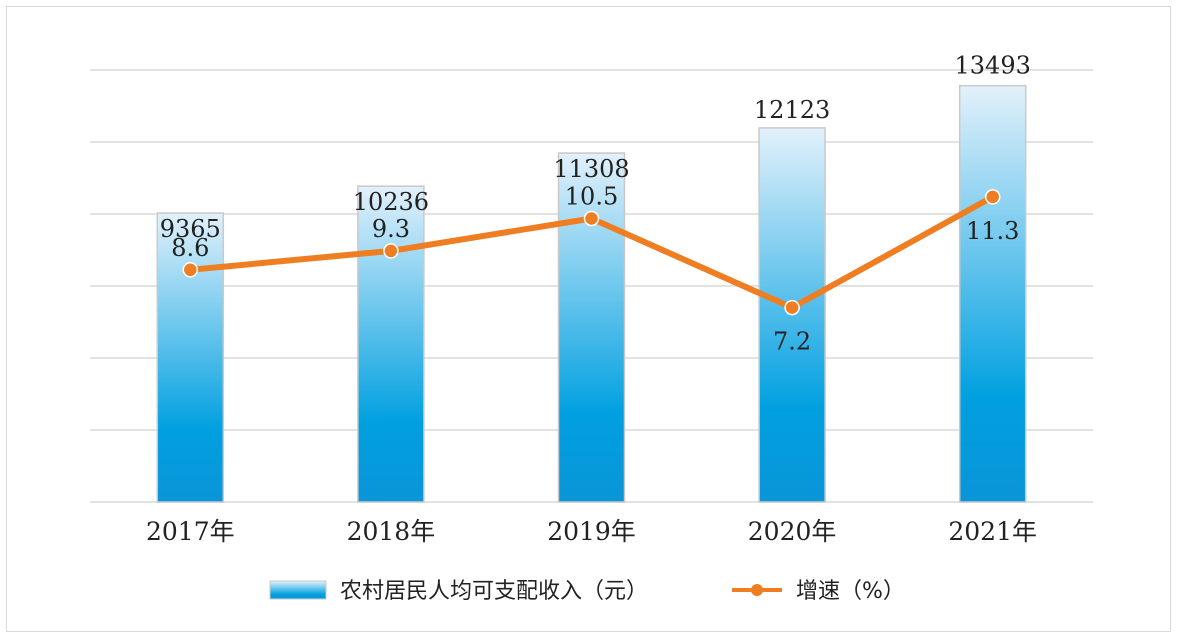 This screenshot has width=1177, height=638. I want to click on legend-swatch-bar, so click(298, 590).